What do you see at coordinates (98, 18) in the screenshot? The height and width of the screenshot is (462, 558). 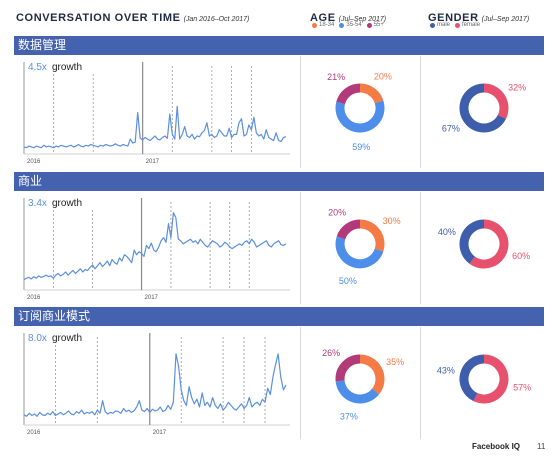 I see `conversation-title: CONVERSATION OVER TIME` at bounding box center [98, 18].